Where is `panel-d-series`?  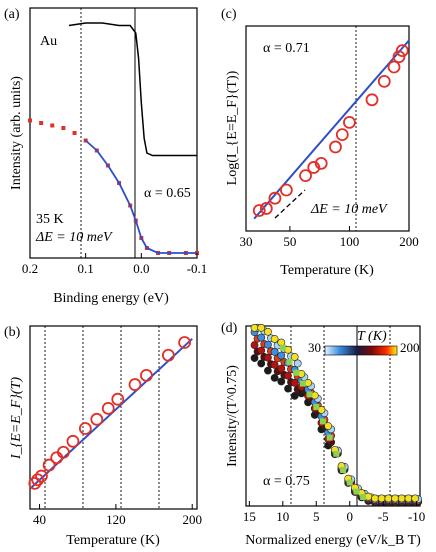 panel-d-series is located at coordinates (336, 415).